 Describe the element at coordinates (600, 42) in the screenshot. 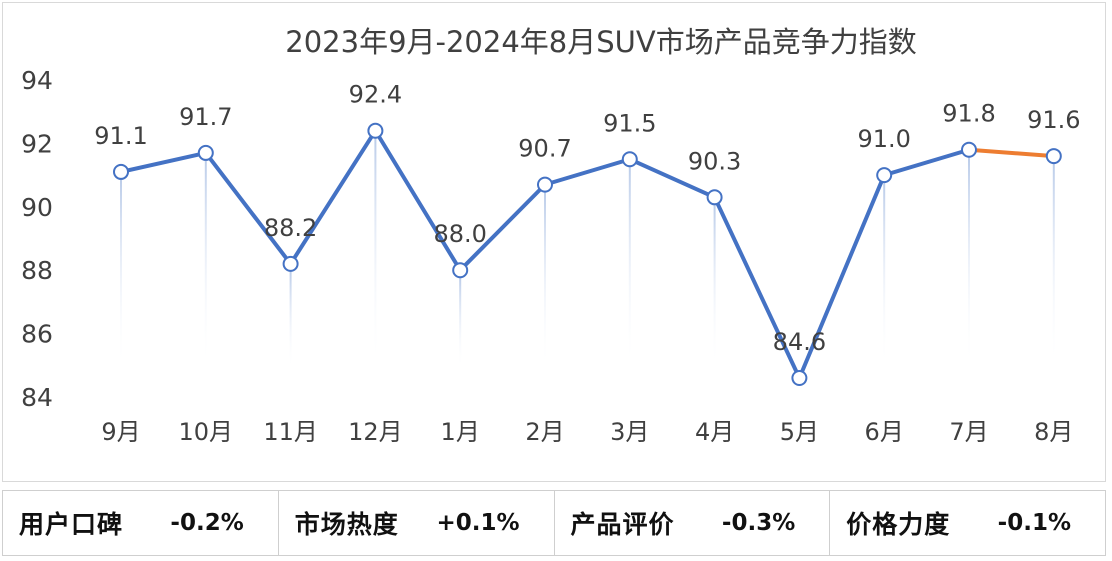

I see `chart-title: 2023年9月-2024年8月SUV市场产品竞争力指数` at that location.